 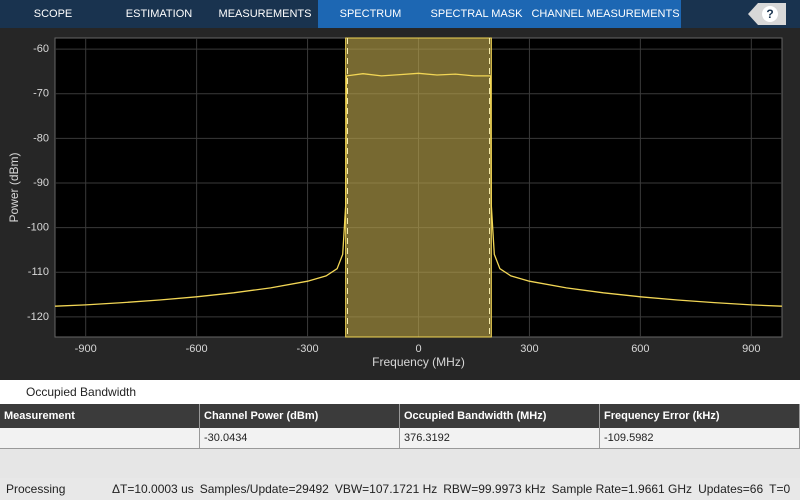 What do you see at coordinates (751, 349) in the screenshot?
I see `x-tick-label: 900` at bounding box center [751, 349].